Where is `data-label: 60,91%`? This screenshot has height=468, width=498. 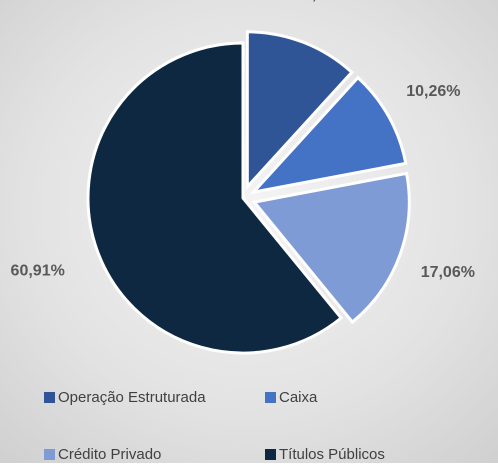
data-label: 60,91% is located at coordinates (38, 270).